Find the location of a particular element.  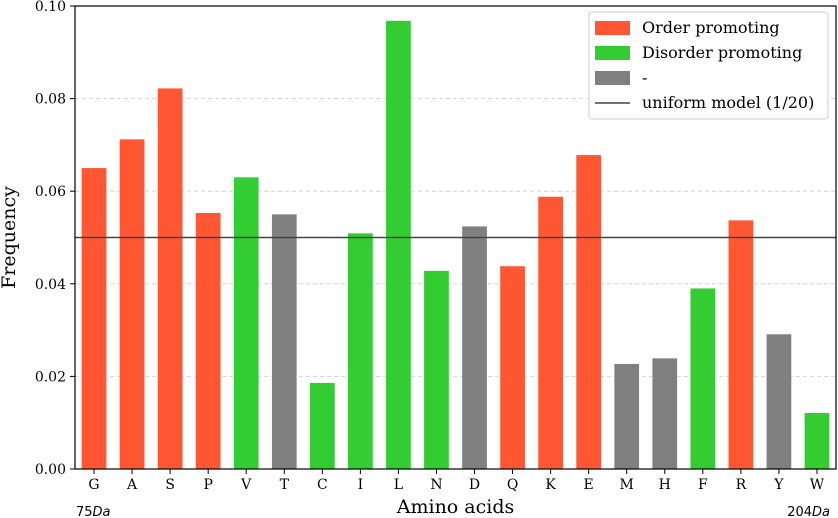

x-tick-label-T: T is located at coordinates (285, 485).